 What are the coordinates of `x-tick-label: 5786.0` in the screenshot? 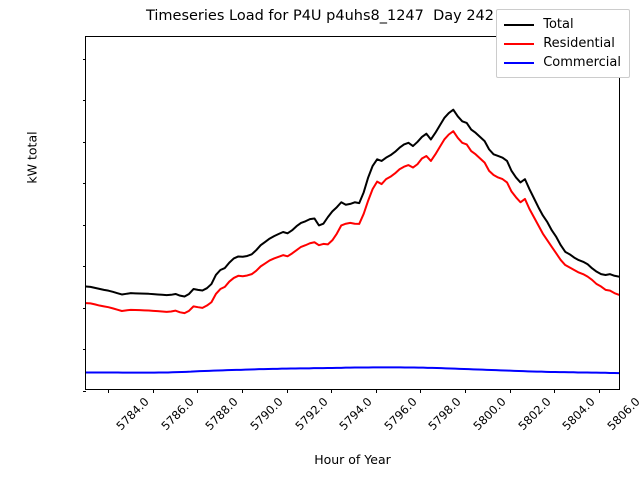 It's located at (177, 413).